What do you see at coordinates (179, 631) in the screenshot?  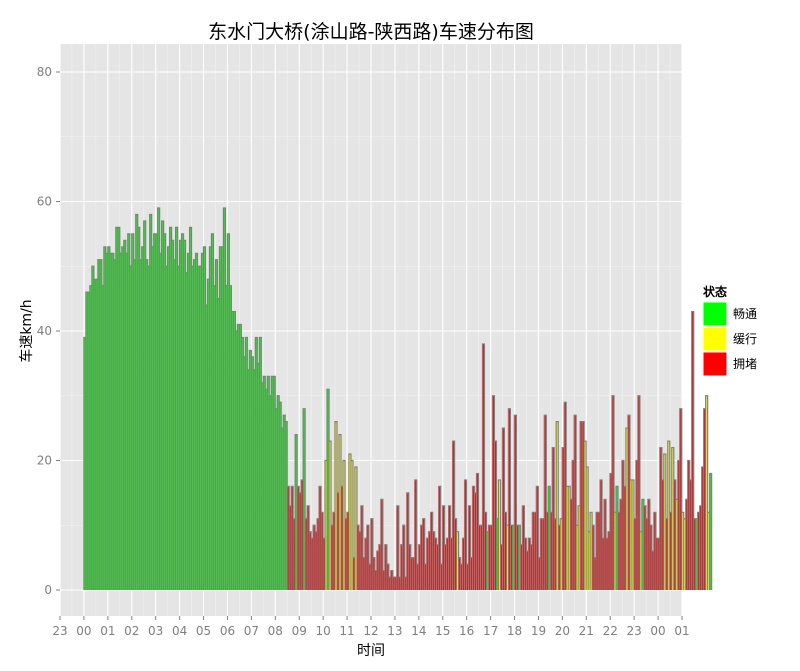 I see `x-tick-label: 04` at bounding box center [179, 631].